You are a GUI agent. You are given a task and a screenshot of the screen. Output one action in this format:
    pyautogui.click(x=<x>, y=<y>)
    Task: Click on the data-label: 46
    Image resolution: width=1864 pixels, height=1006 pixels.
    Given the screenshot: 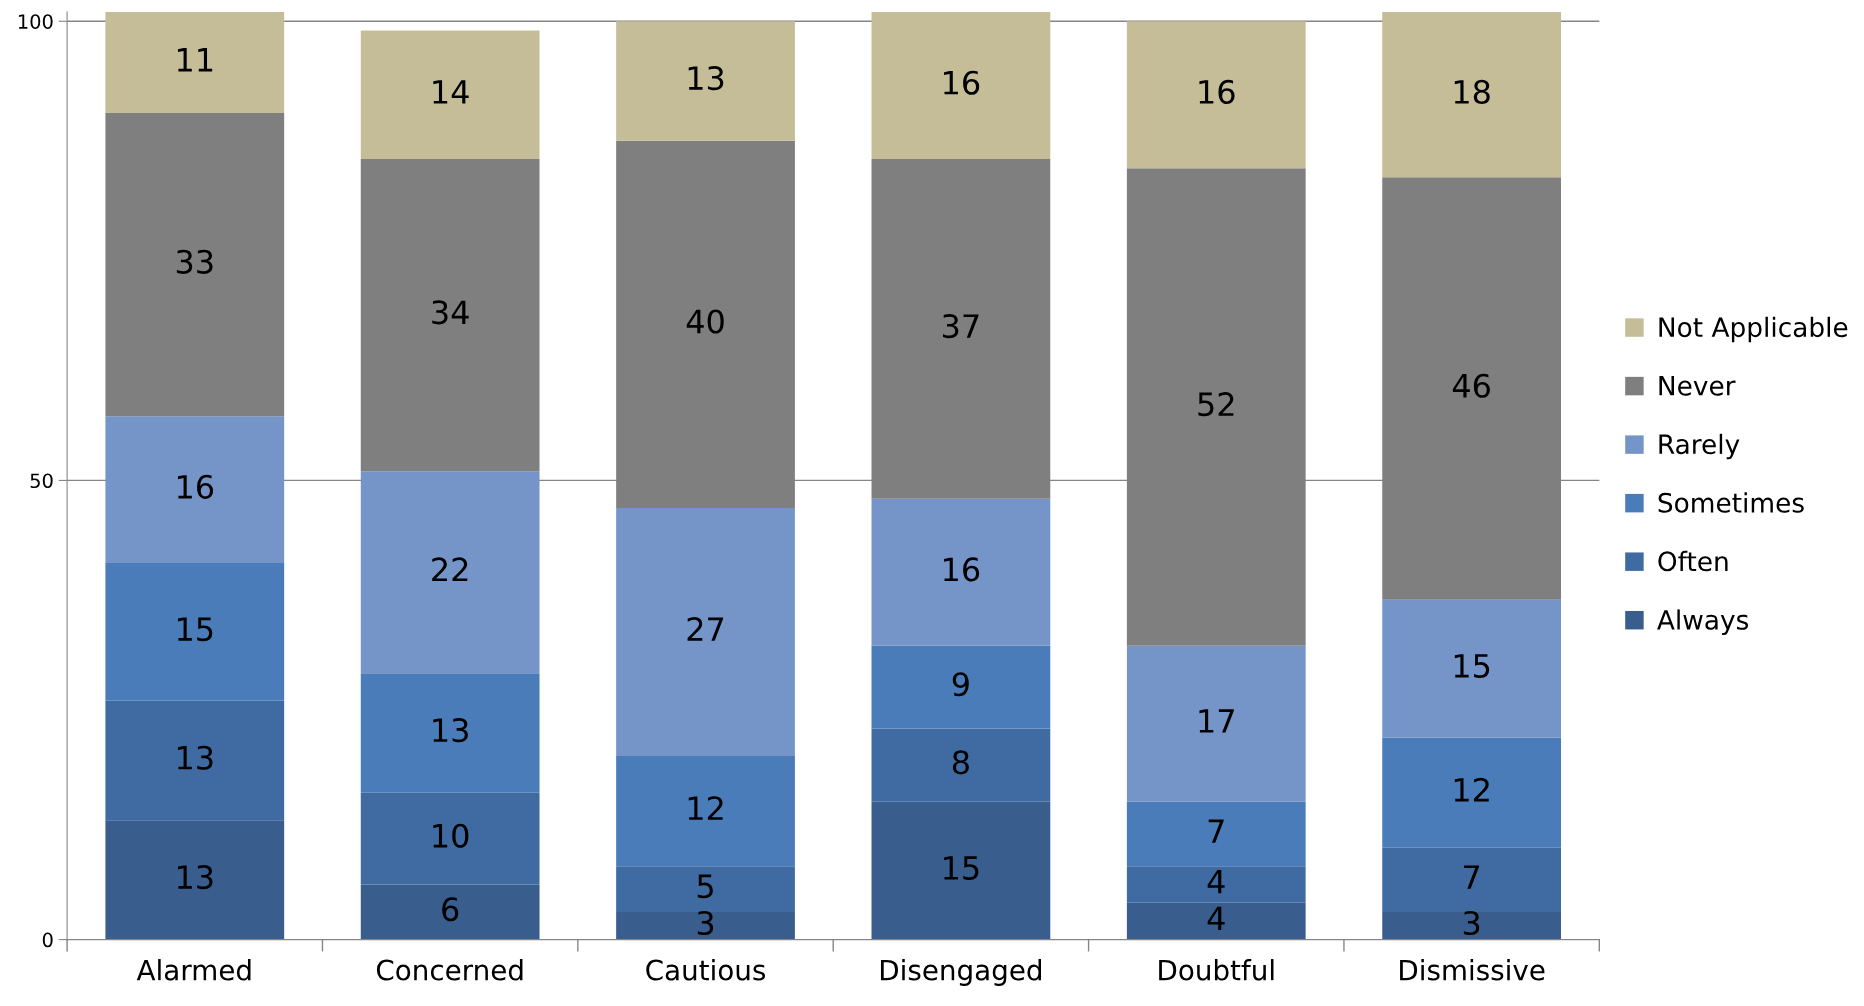 What is the action you would take?
    pyautogui.click(x=1471, y=385)
    